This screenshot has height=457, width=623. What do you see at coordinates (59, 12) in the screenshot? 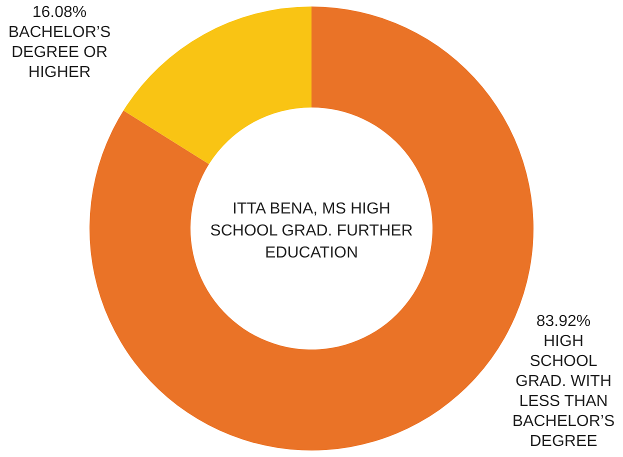
I see `data-label: 16.08%` at bounding box center [59, 12].